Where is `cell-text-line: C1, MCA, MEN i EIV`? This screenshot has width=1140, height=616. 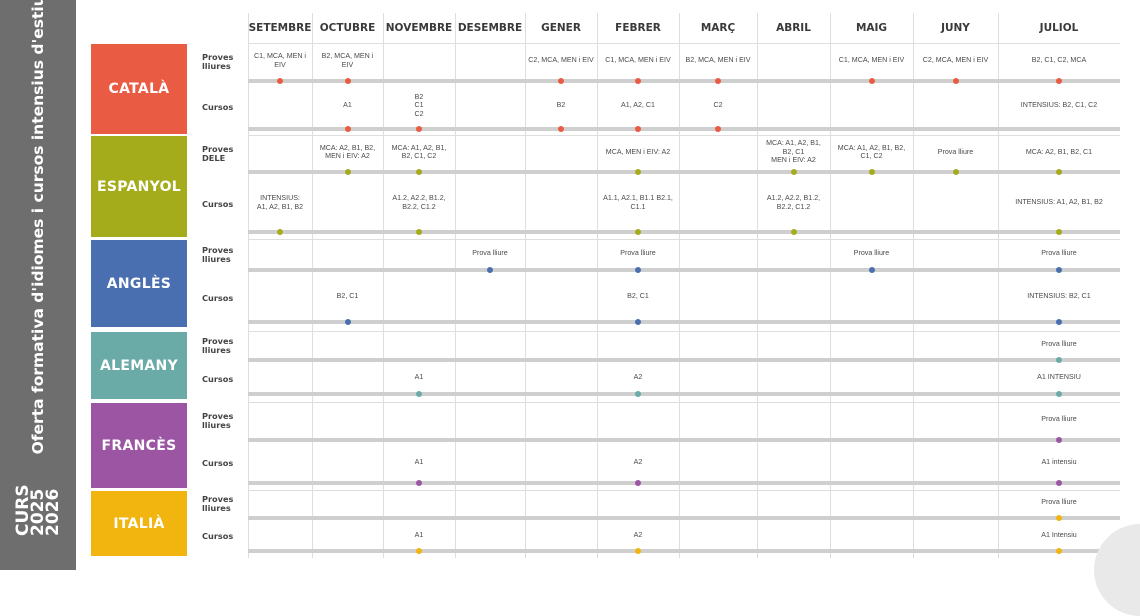 cell-text-line: C1, MCA, MEN i EIV is located at coordinates (638, 60).